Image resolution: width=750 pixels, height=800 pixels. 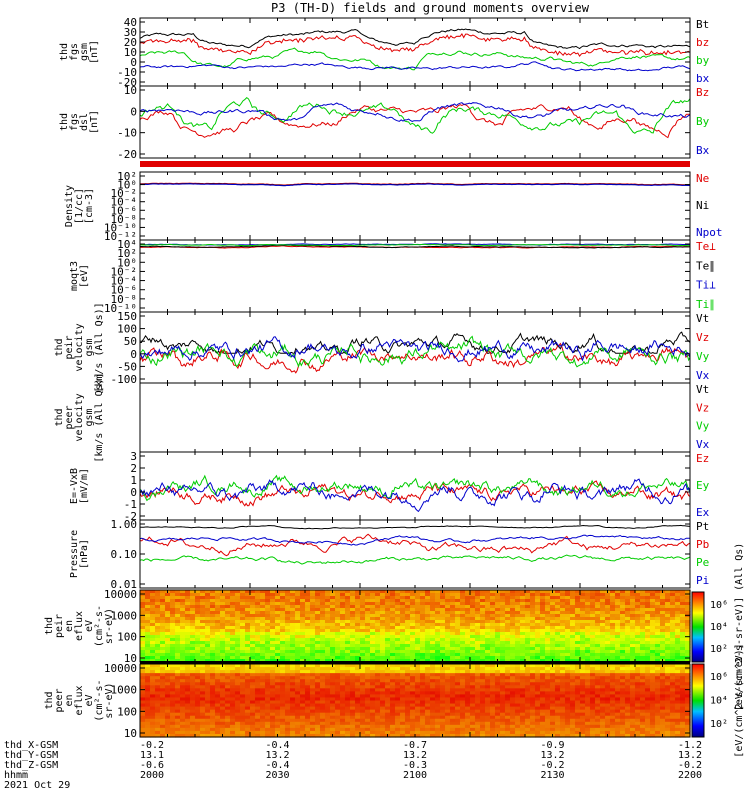 What do you see at coordinates (415, 626) in the screenshot?
I see `spectrogram-ion` at bounding box center [415, 626].